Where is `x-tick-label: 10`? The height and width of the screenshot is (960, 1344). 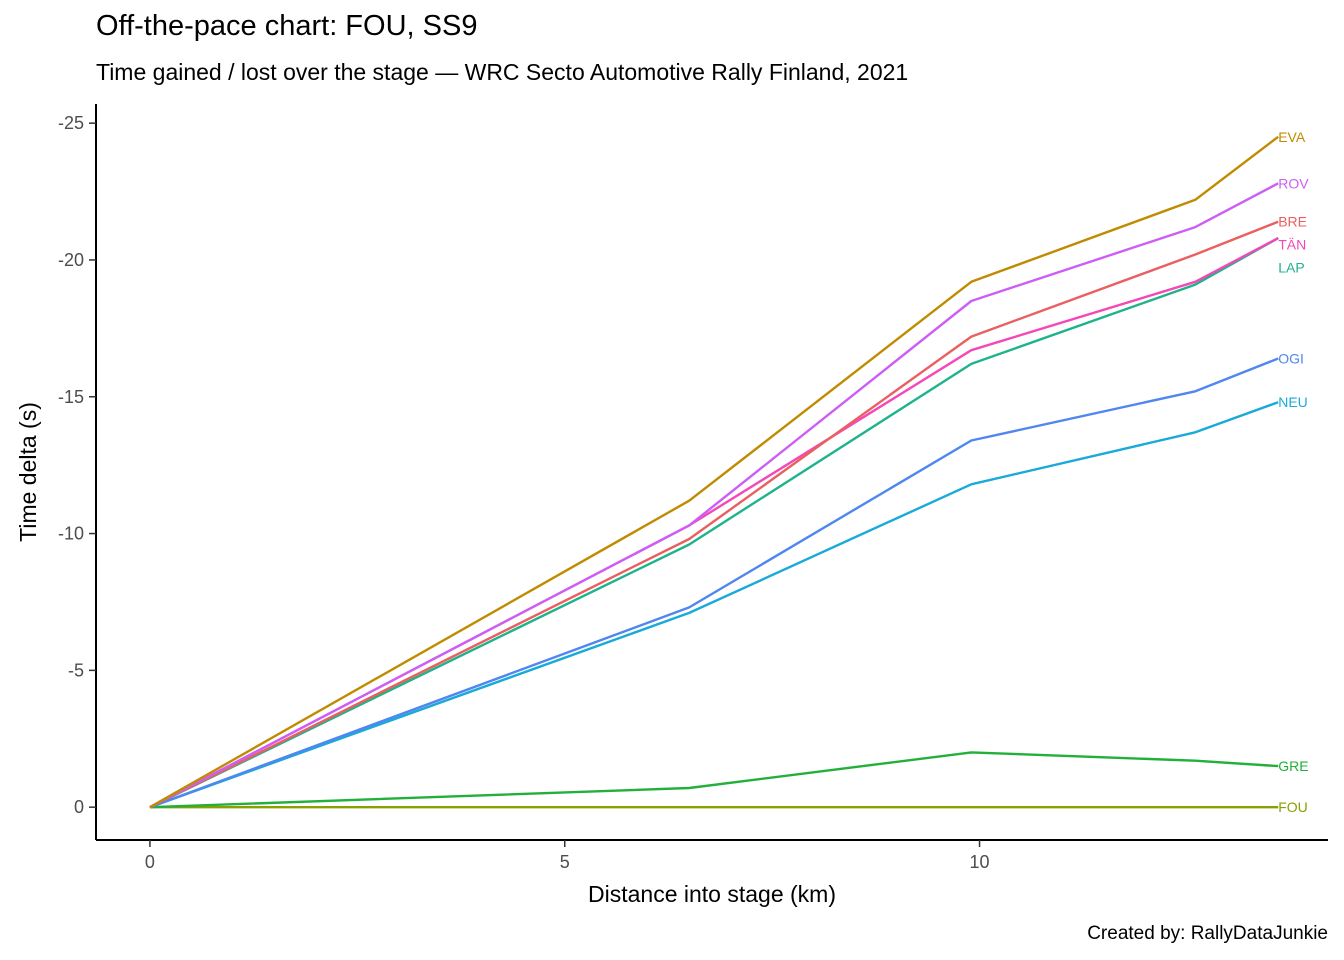 x-tick-label: 10 is located at coordinates (980, 862).